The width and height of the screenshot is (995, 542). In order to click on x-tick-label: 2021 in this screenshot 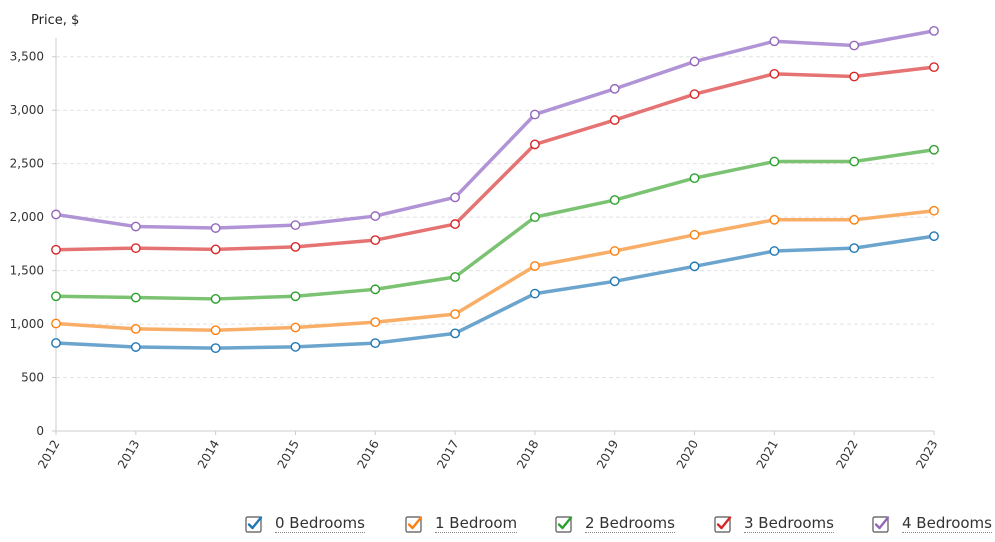, I will do `click(767, 454)`.